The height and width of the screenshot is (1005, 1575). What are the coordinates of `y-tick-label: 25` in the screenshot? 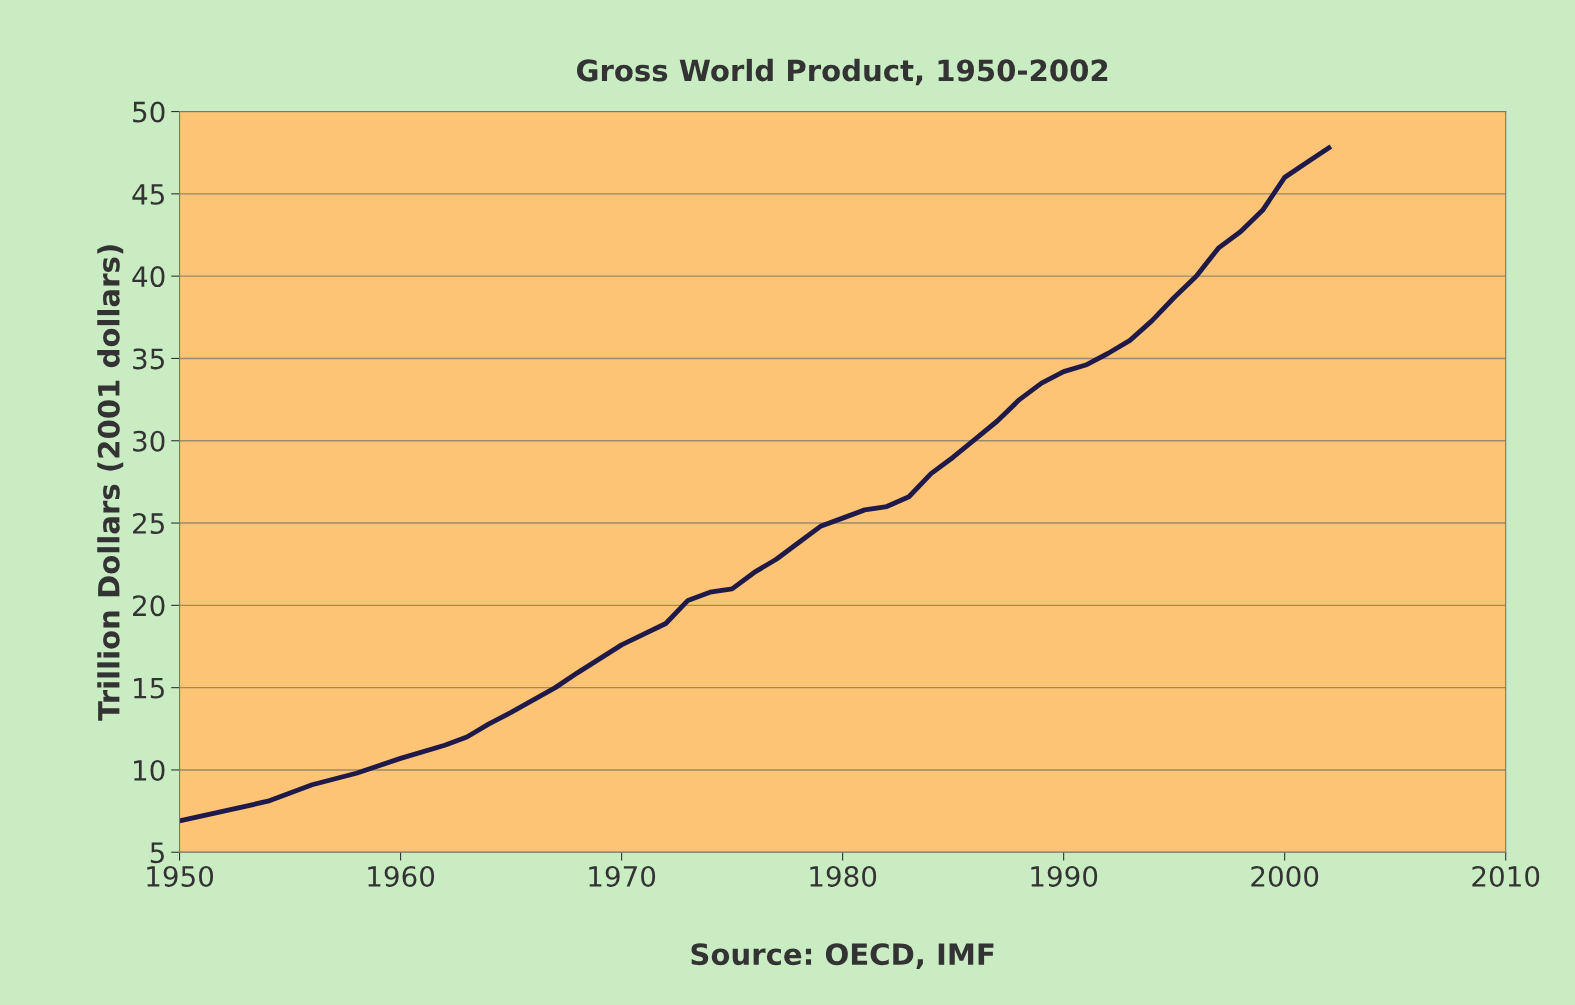 It's located at (148, 523).